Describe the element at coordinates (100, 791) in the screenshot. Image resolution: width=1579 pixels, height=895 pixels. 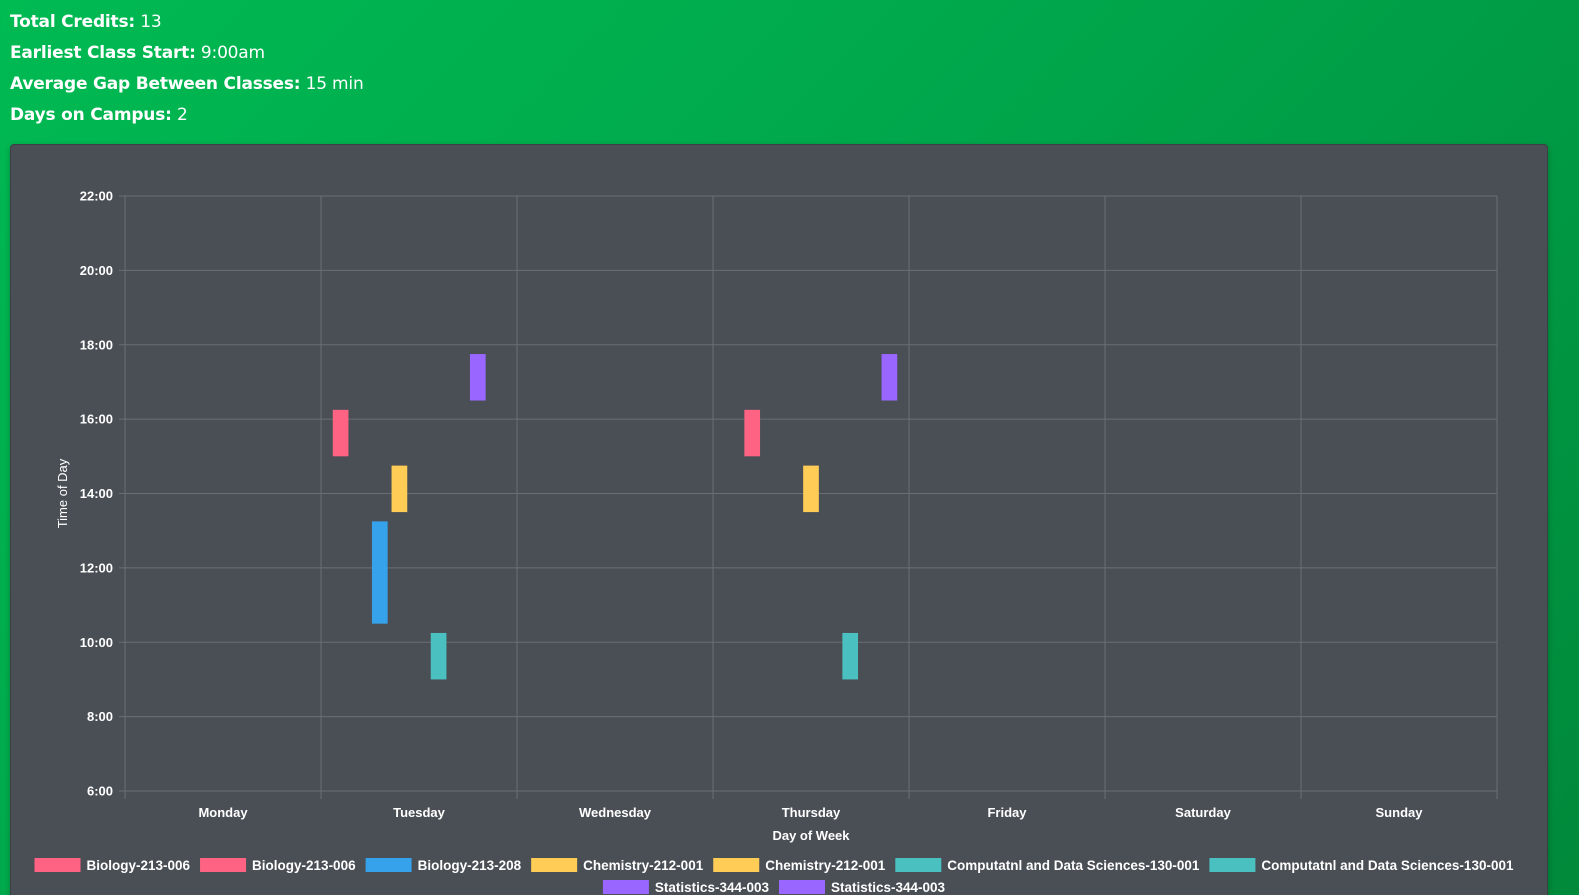
I see `y-tick-label: 6:00` at that location.